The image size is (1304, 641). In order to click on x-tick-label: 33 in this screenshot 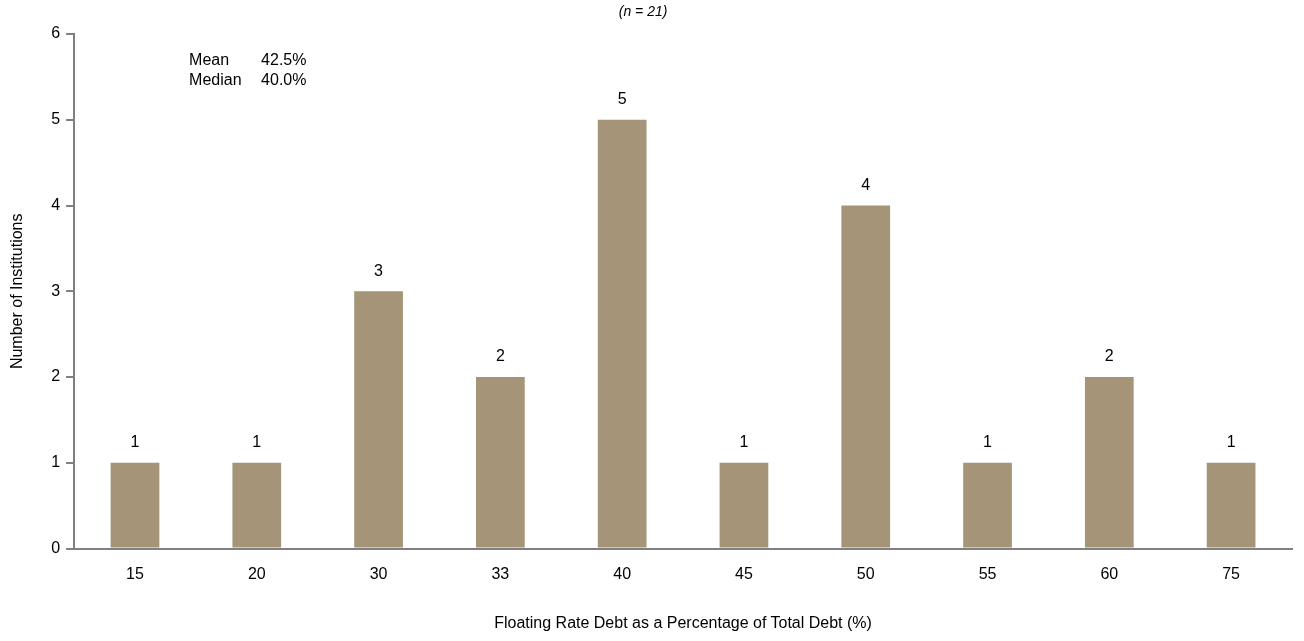, I will do `click(500, 573)`.